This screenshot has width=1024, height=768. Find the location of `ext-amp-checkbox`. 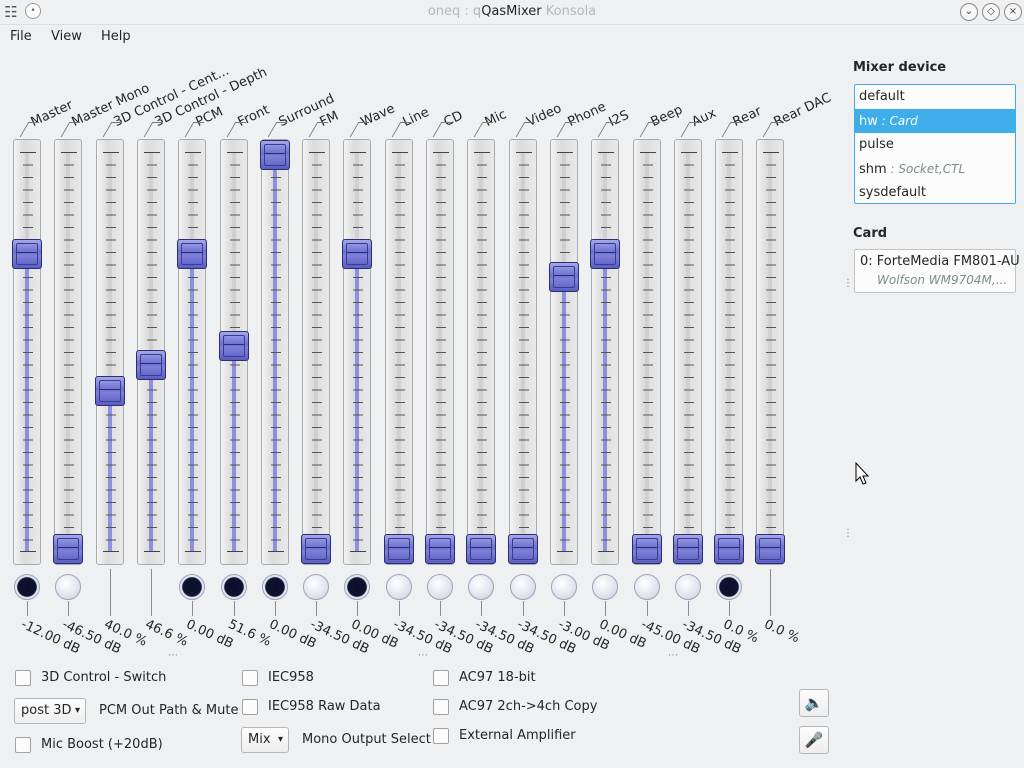

ext-amp-checkbox is located at coordinates (441, 736).